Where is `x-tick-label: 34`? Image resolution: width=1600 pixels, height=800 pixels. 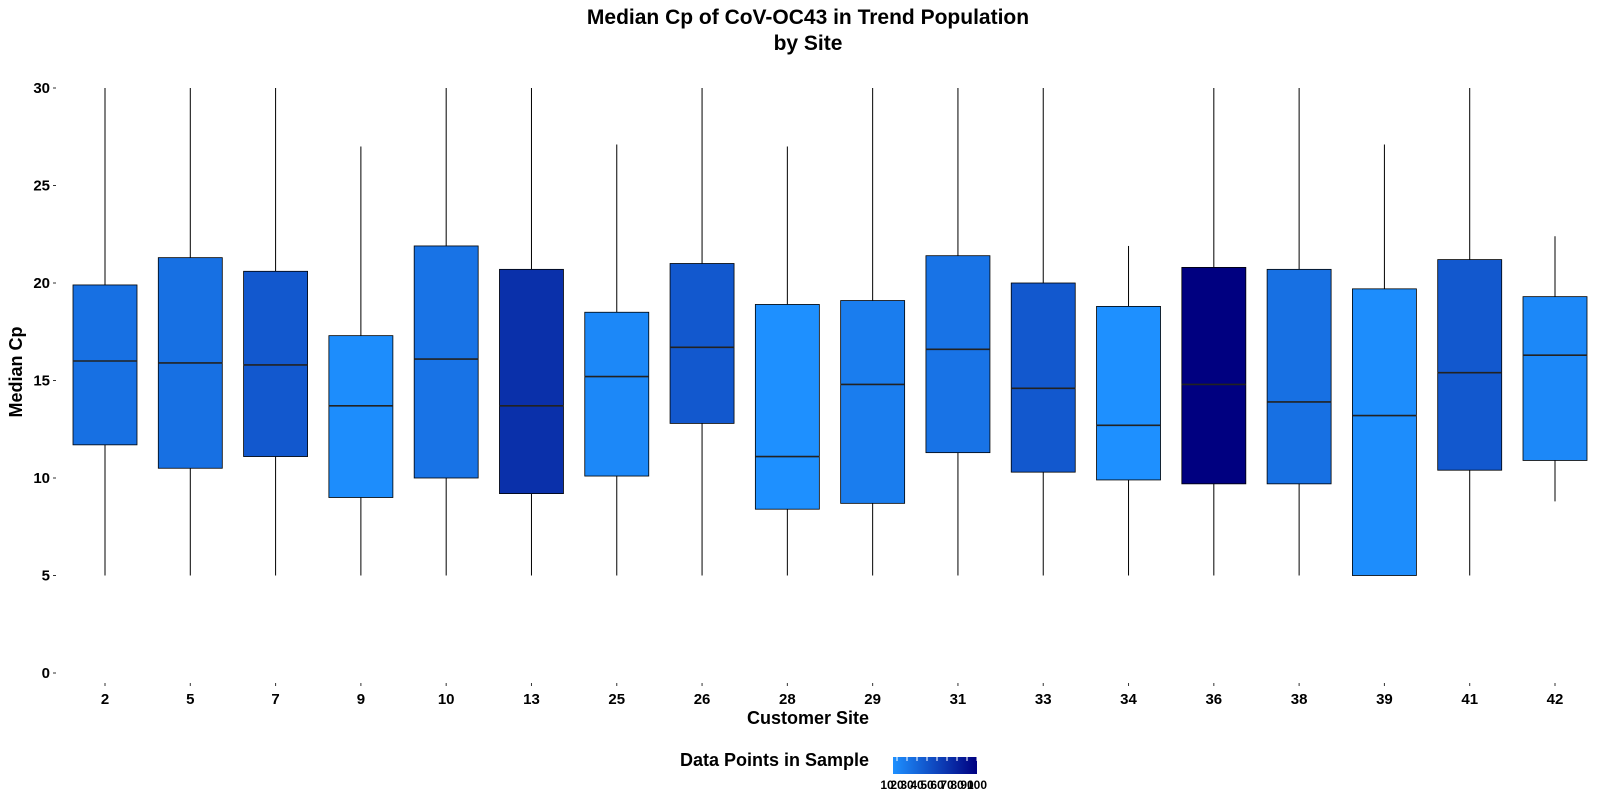 x-tick-label: 34 is located at coordinates (1128, 699).